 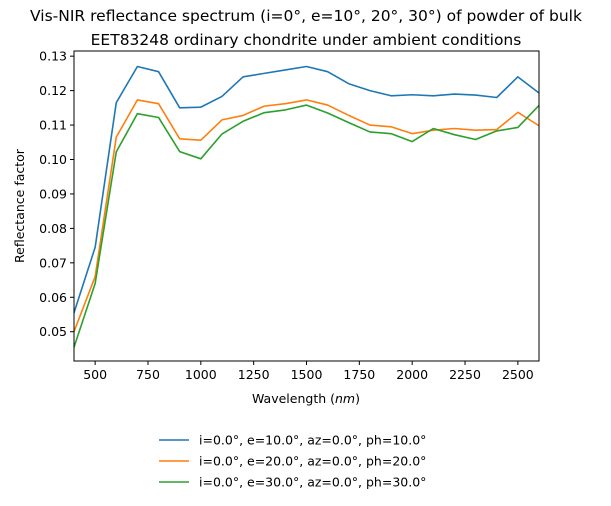 I want to click on y-tick-label: 0.09, so click(x=53, y=193).